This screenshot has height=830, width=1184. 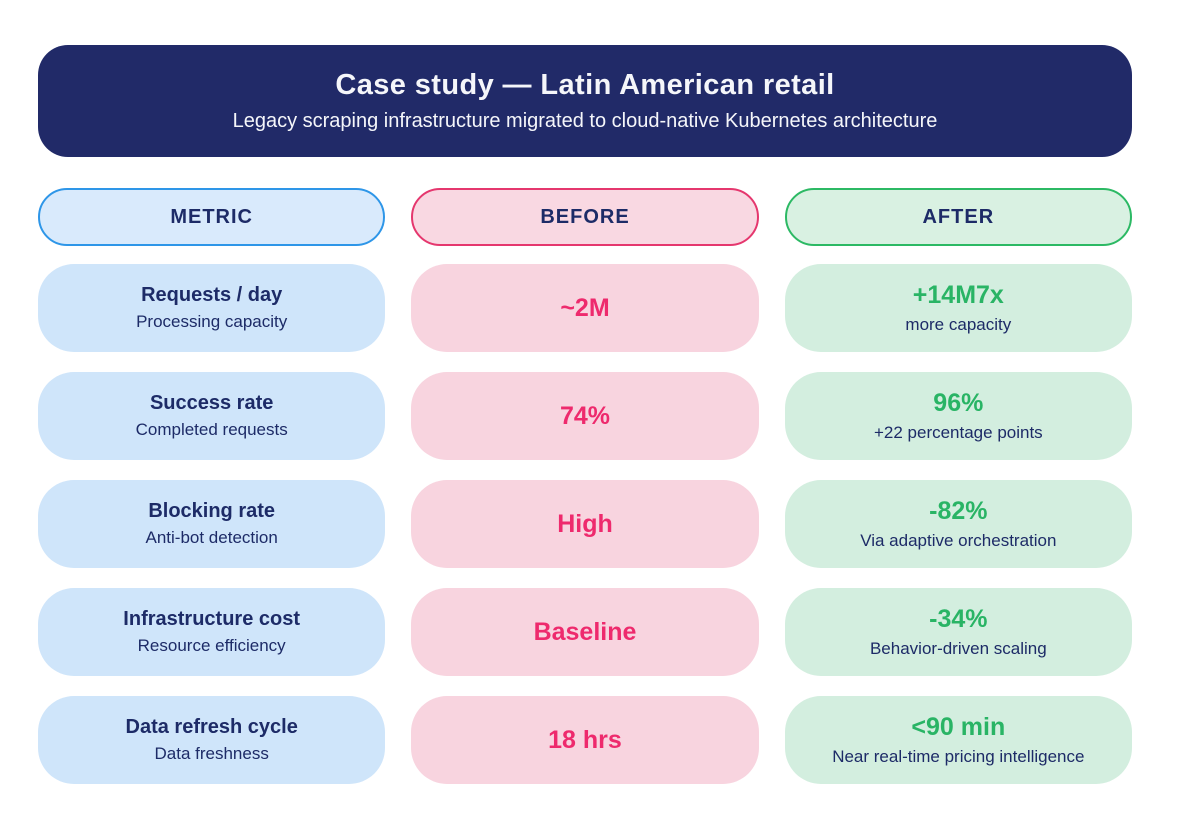 What do you see at coordinates (212, 511) in the screenshot?
I see `metric-name: Blocking rate` at bounding box center [212, 511].